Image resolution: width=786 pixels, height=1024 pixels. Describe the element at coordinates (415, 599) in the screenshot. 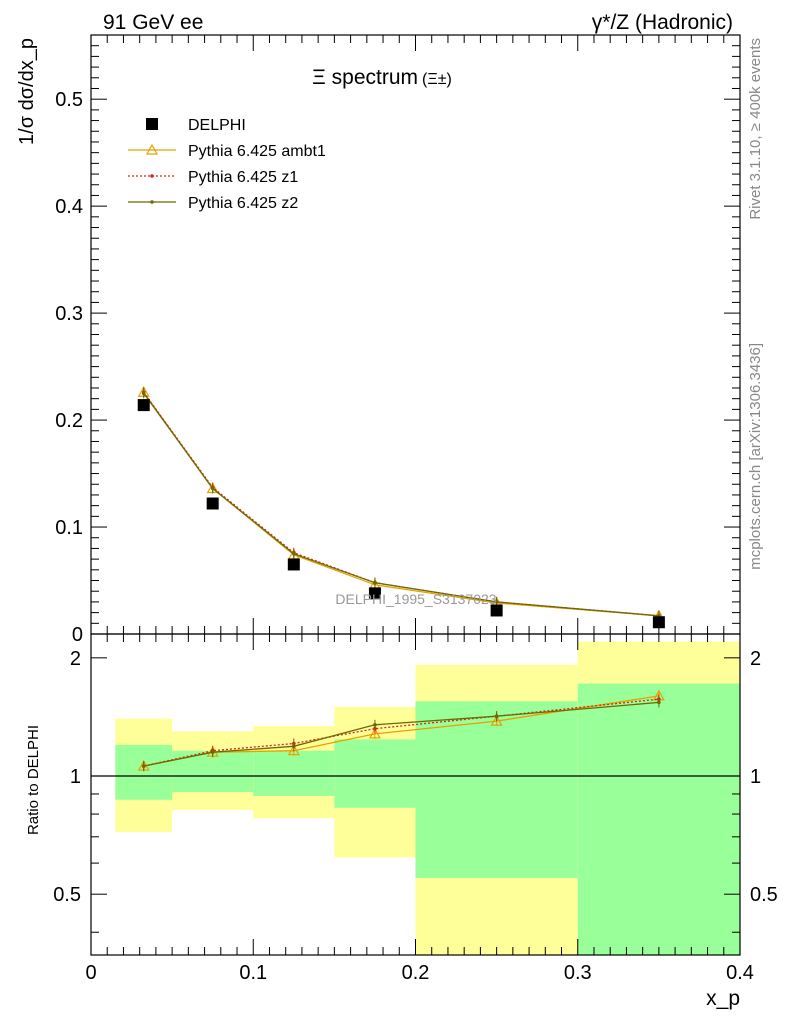

I see `watermark: DELPHI_1995_S3137023` at that location.